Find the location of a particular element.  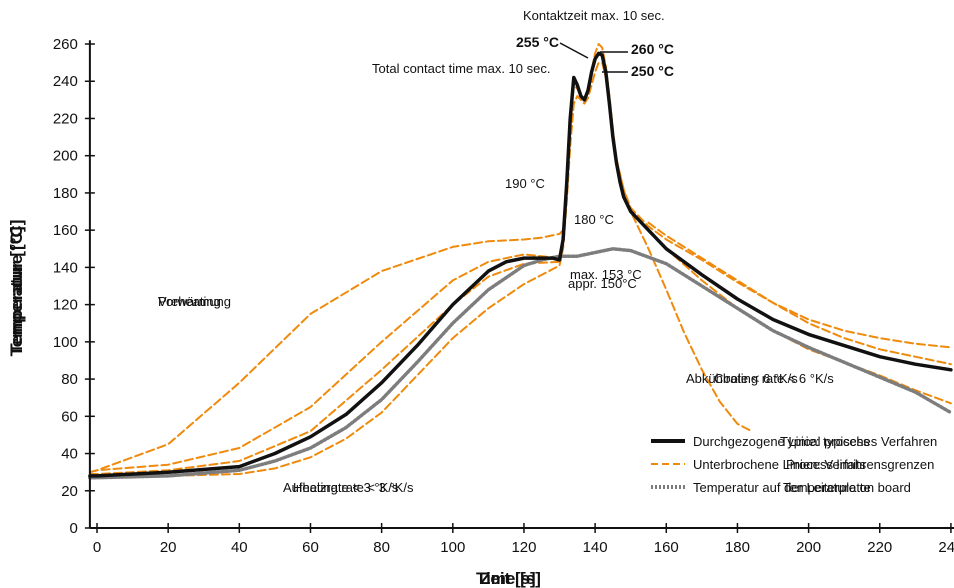

x-tick-label: 20 is located at coordinates (168, 547).